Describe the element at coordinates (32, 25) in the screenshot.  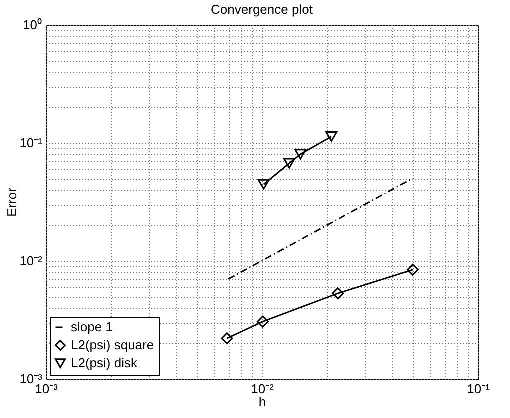
I see `y-tick-label: 10⁰` at that location.